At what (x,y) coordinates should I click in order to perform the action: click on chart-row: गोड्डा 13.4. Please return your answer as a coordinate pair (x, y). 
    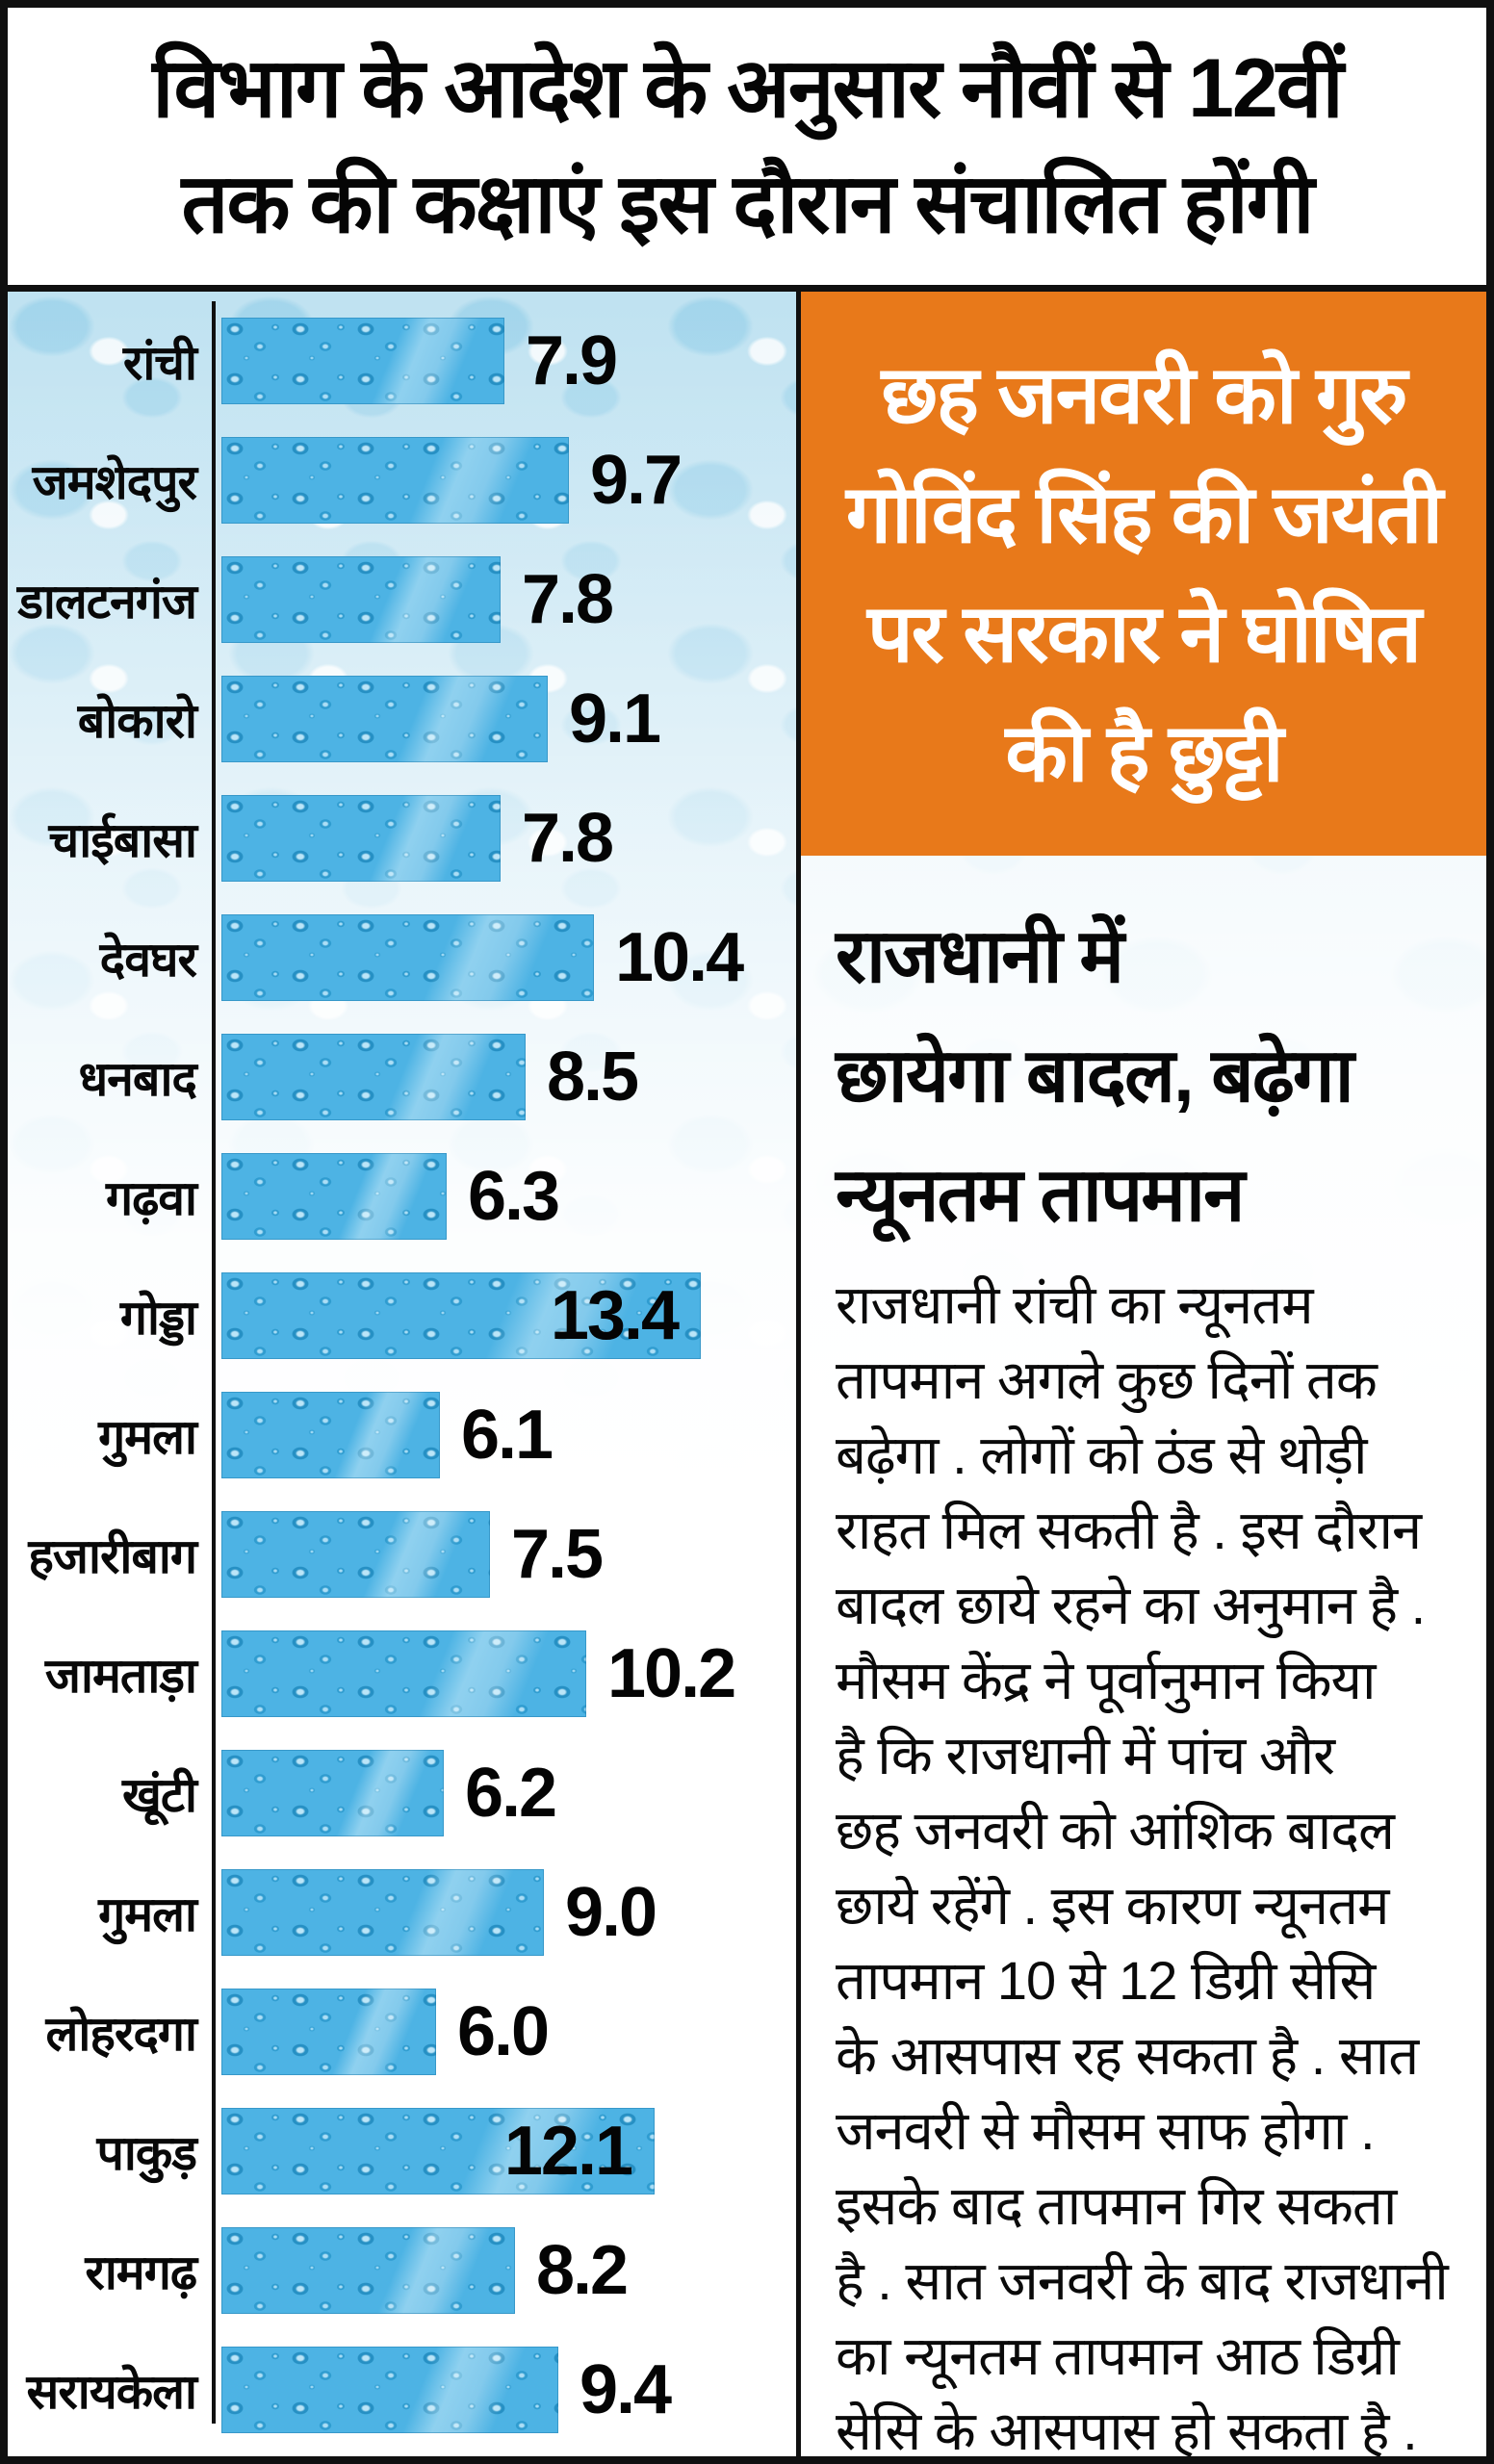
    Looking at the image, I should click on (402, 1315).